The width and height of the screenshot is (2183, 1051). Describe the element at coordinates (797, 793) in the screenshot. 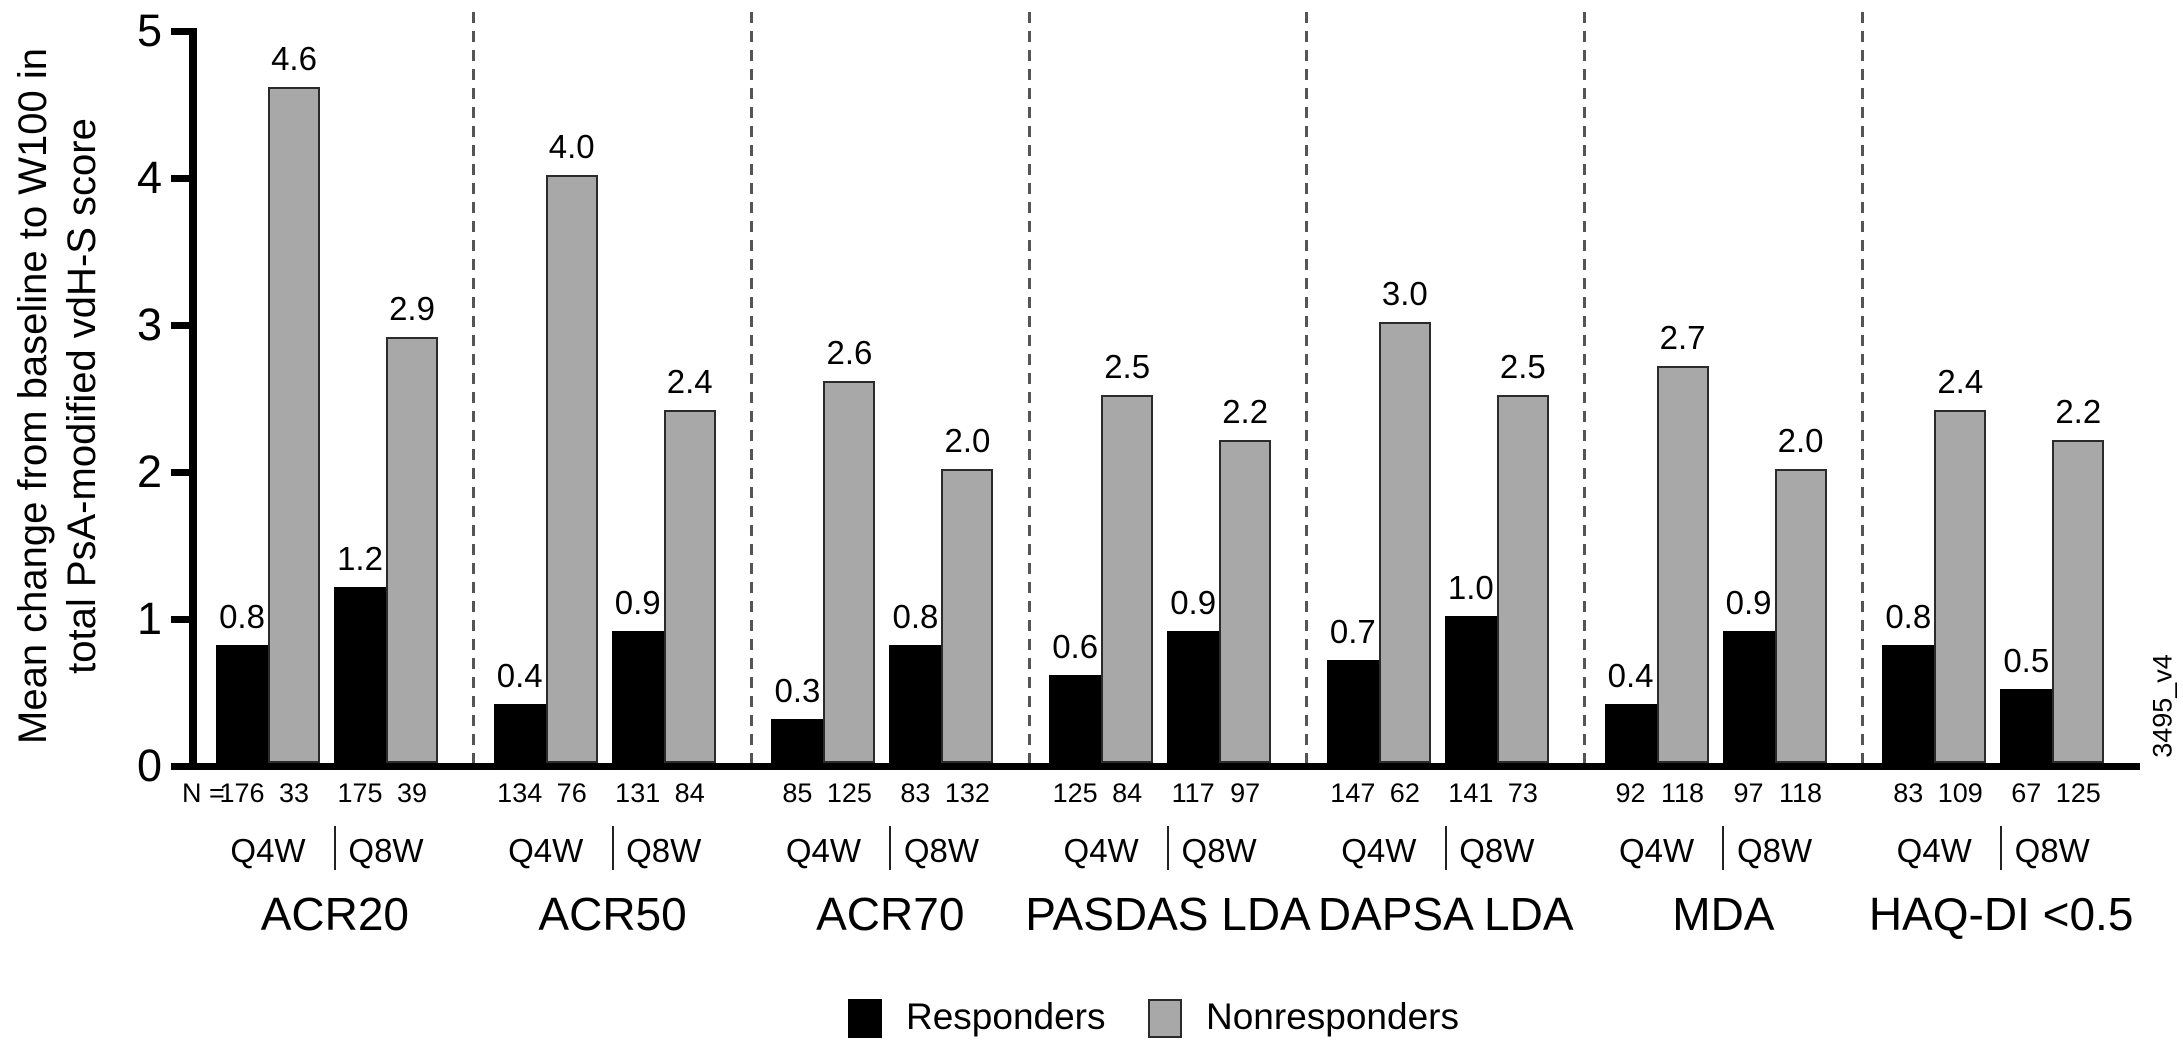

I see `n-value: 85` at that location.